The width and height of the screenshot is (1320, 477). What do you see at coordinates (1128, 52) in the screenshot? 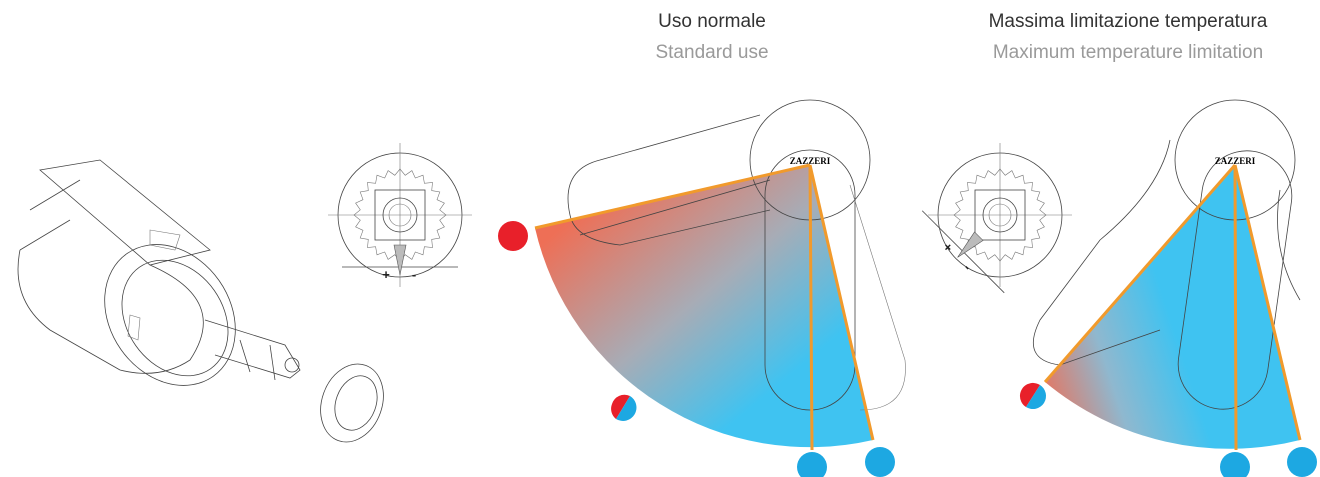
I see `panel-subtitle: Maximum temperature limitation` at bounding box center [1128, 52].